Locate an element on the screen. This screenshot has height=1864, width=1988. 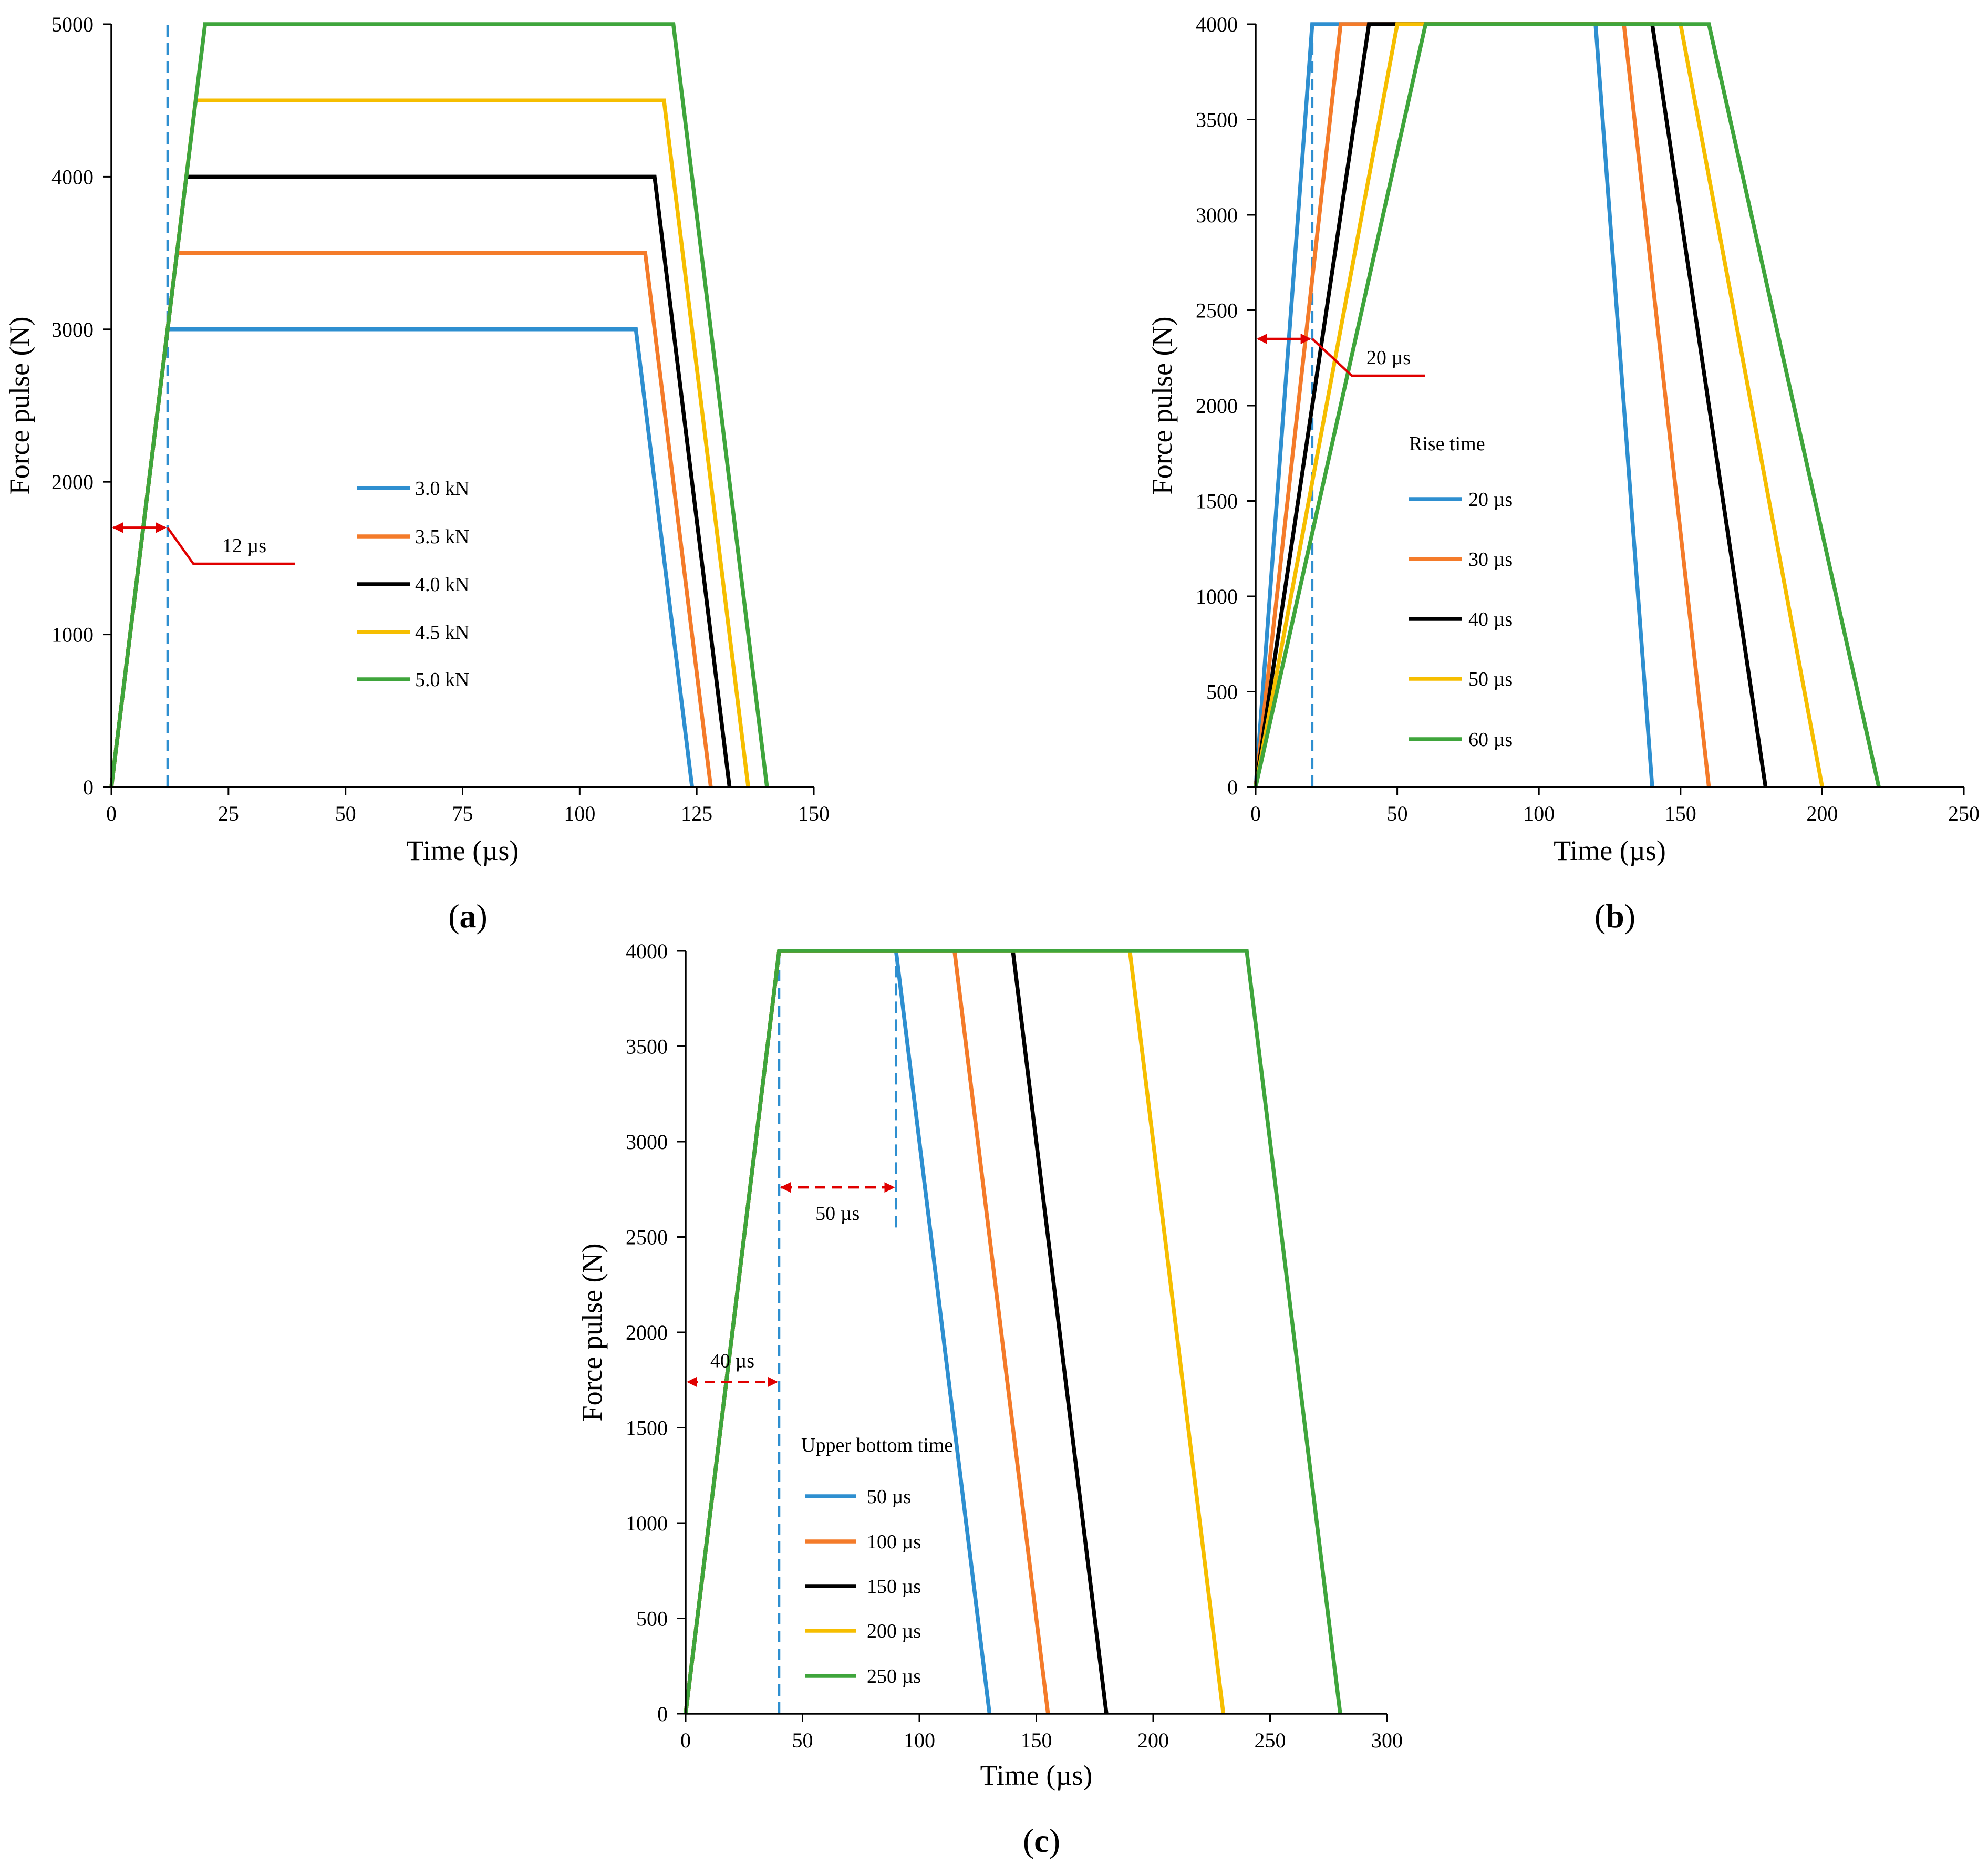
series-line-3.5-kN is located at coordinates (411, 519).